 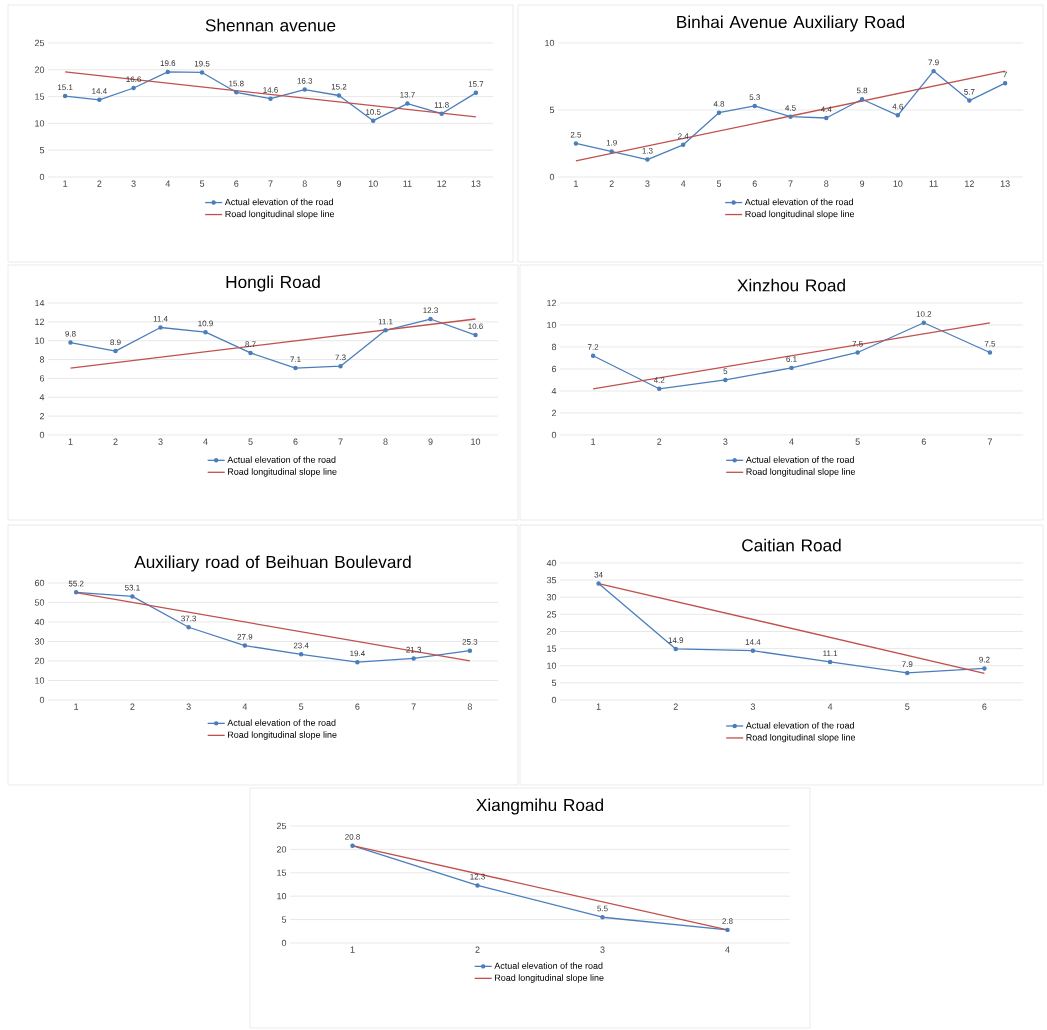 What do you see at coordinates (273, 283) in the screenshot?
I see `chart-title: Hongli Road` at bounding box center [273, 283].